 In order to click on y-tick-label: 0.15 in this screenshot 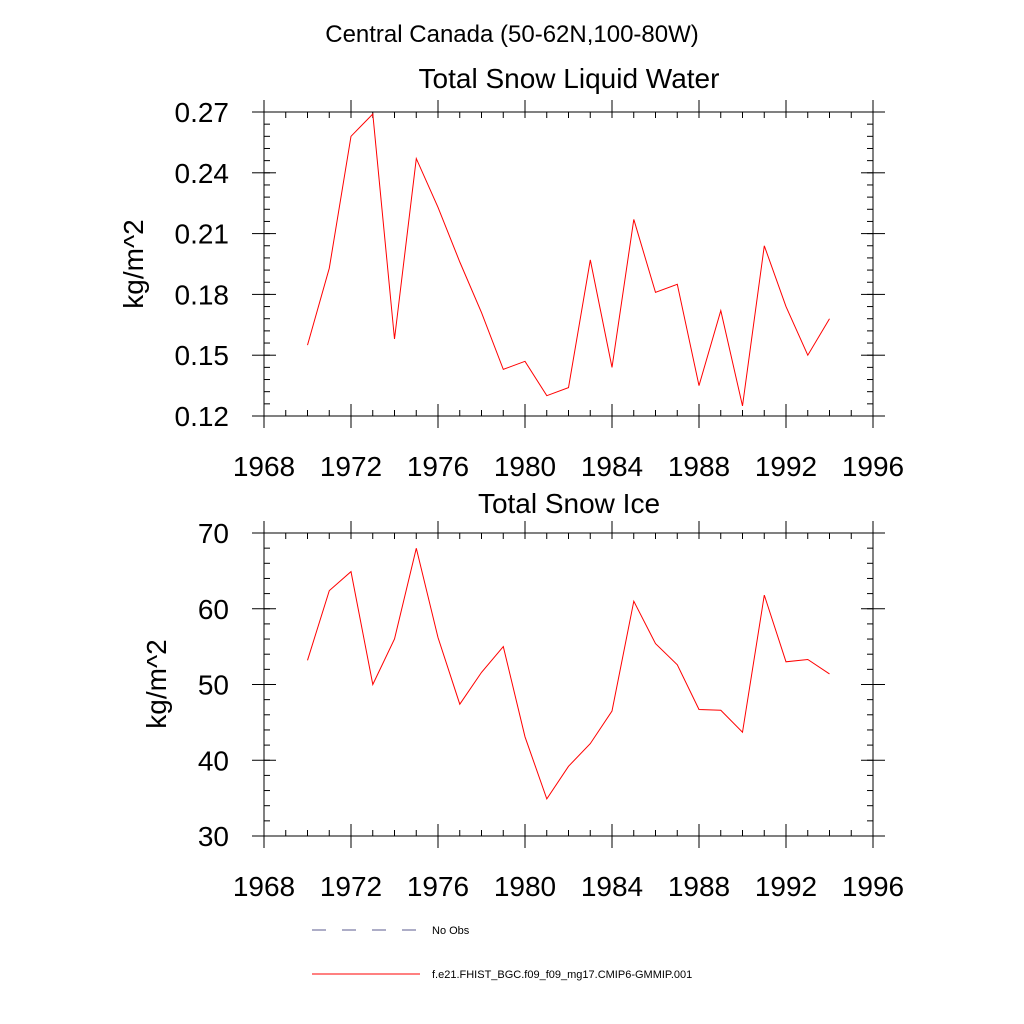, I will do `click(202, 355)`.